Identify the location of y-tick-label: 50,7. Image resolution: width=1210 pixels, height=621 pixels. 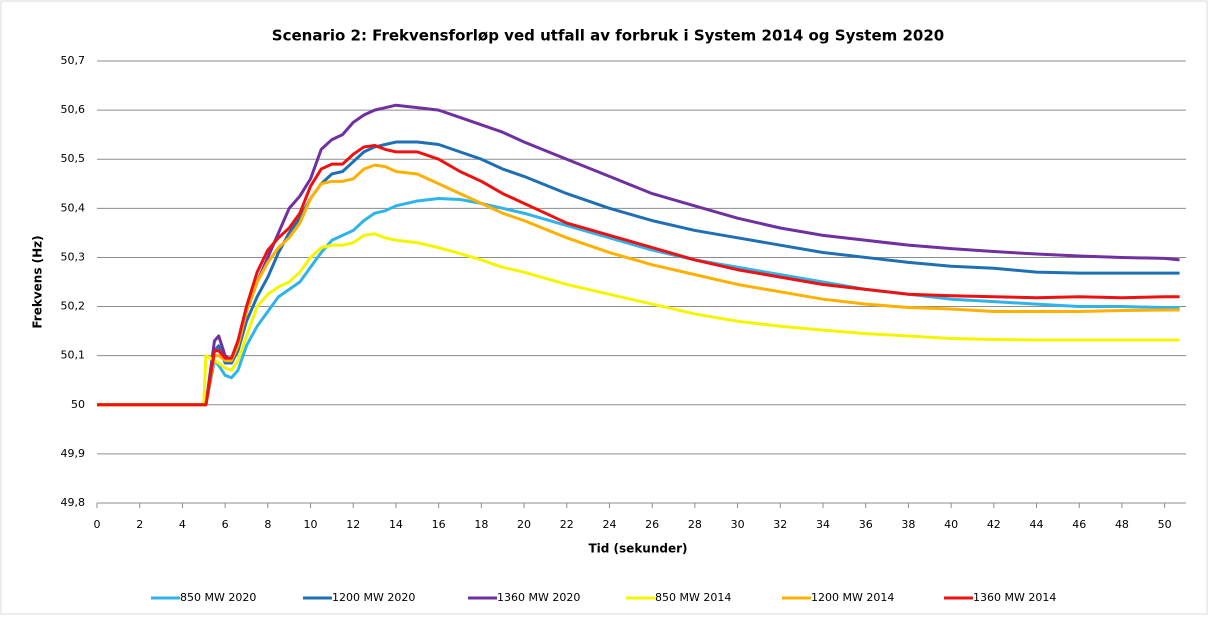
(73, 60).